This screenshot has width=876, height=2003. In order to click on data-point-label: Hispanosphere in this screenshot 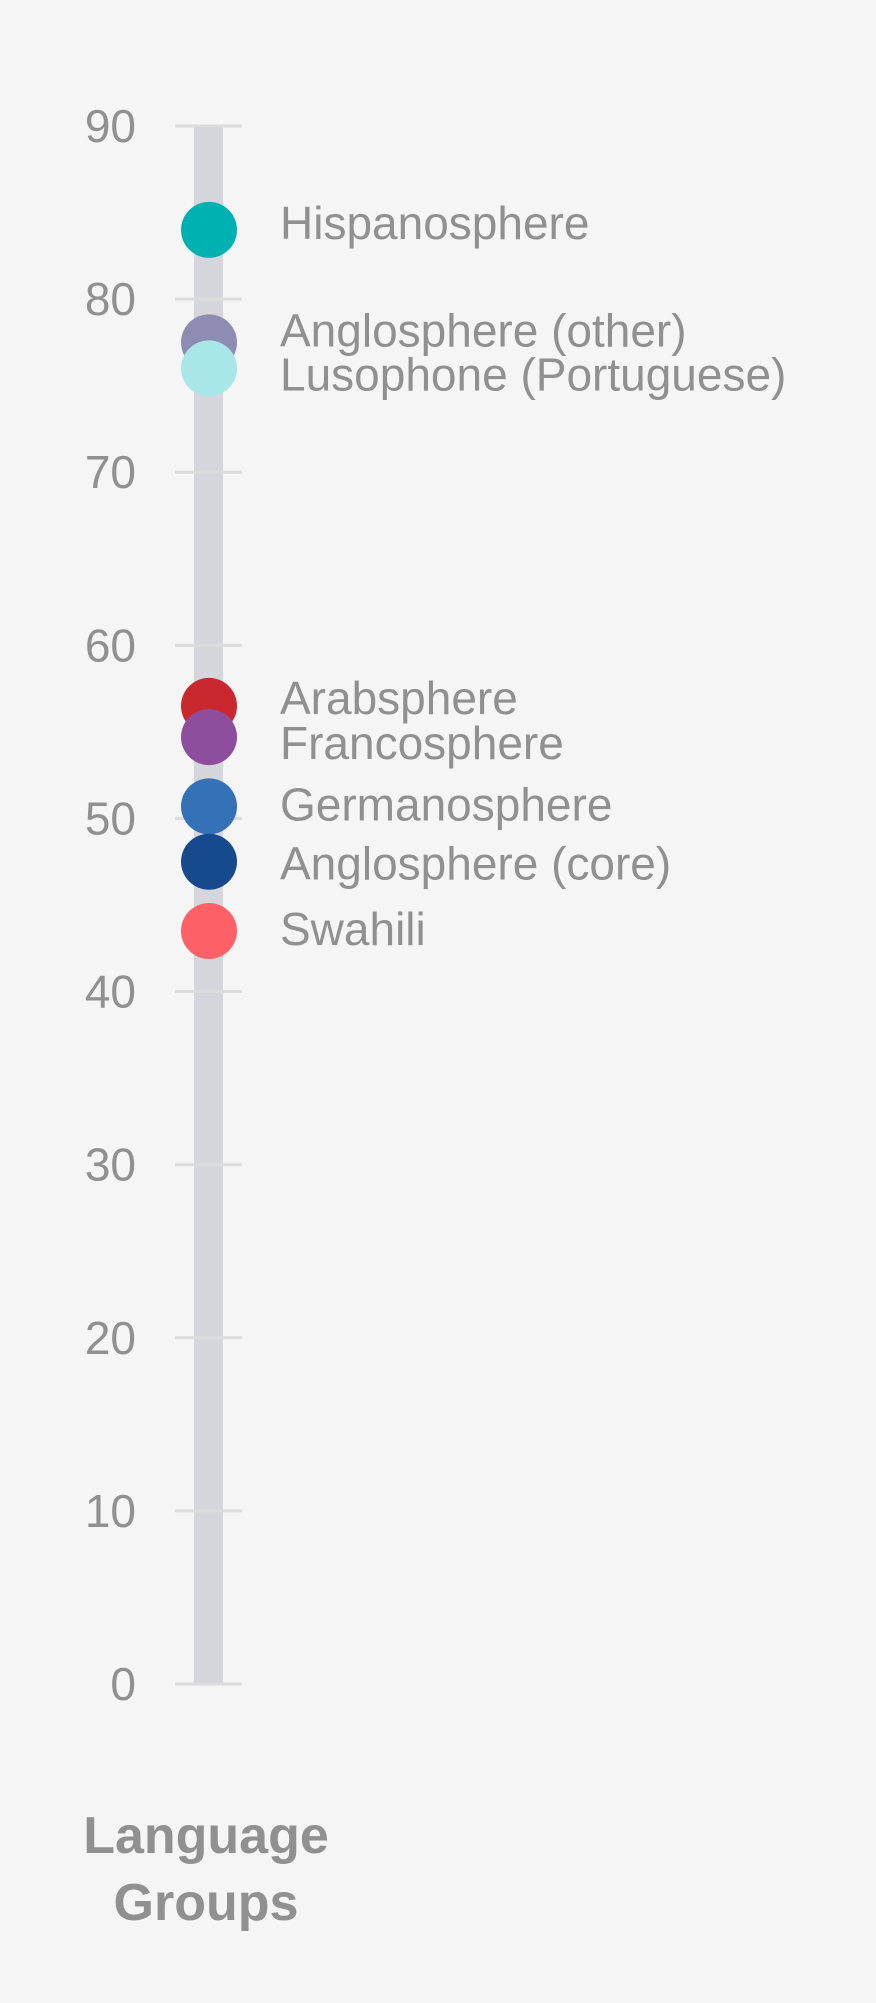, I will do `click(434, 223)`.